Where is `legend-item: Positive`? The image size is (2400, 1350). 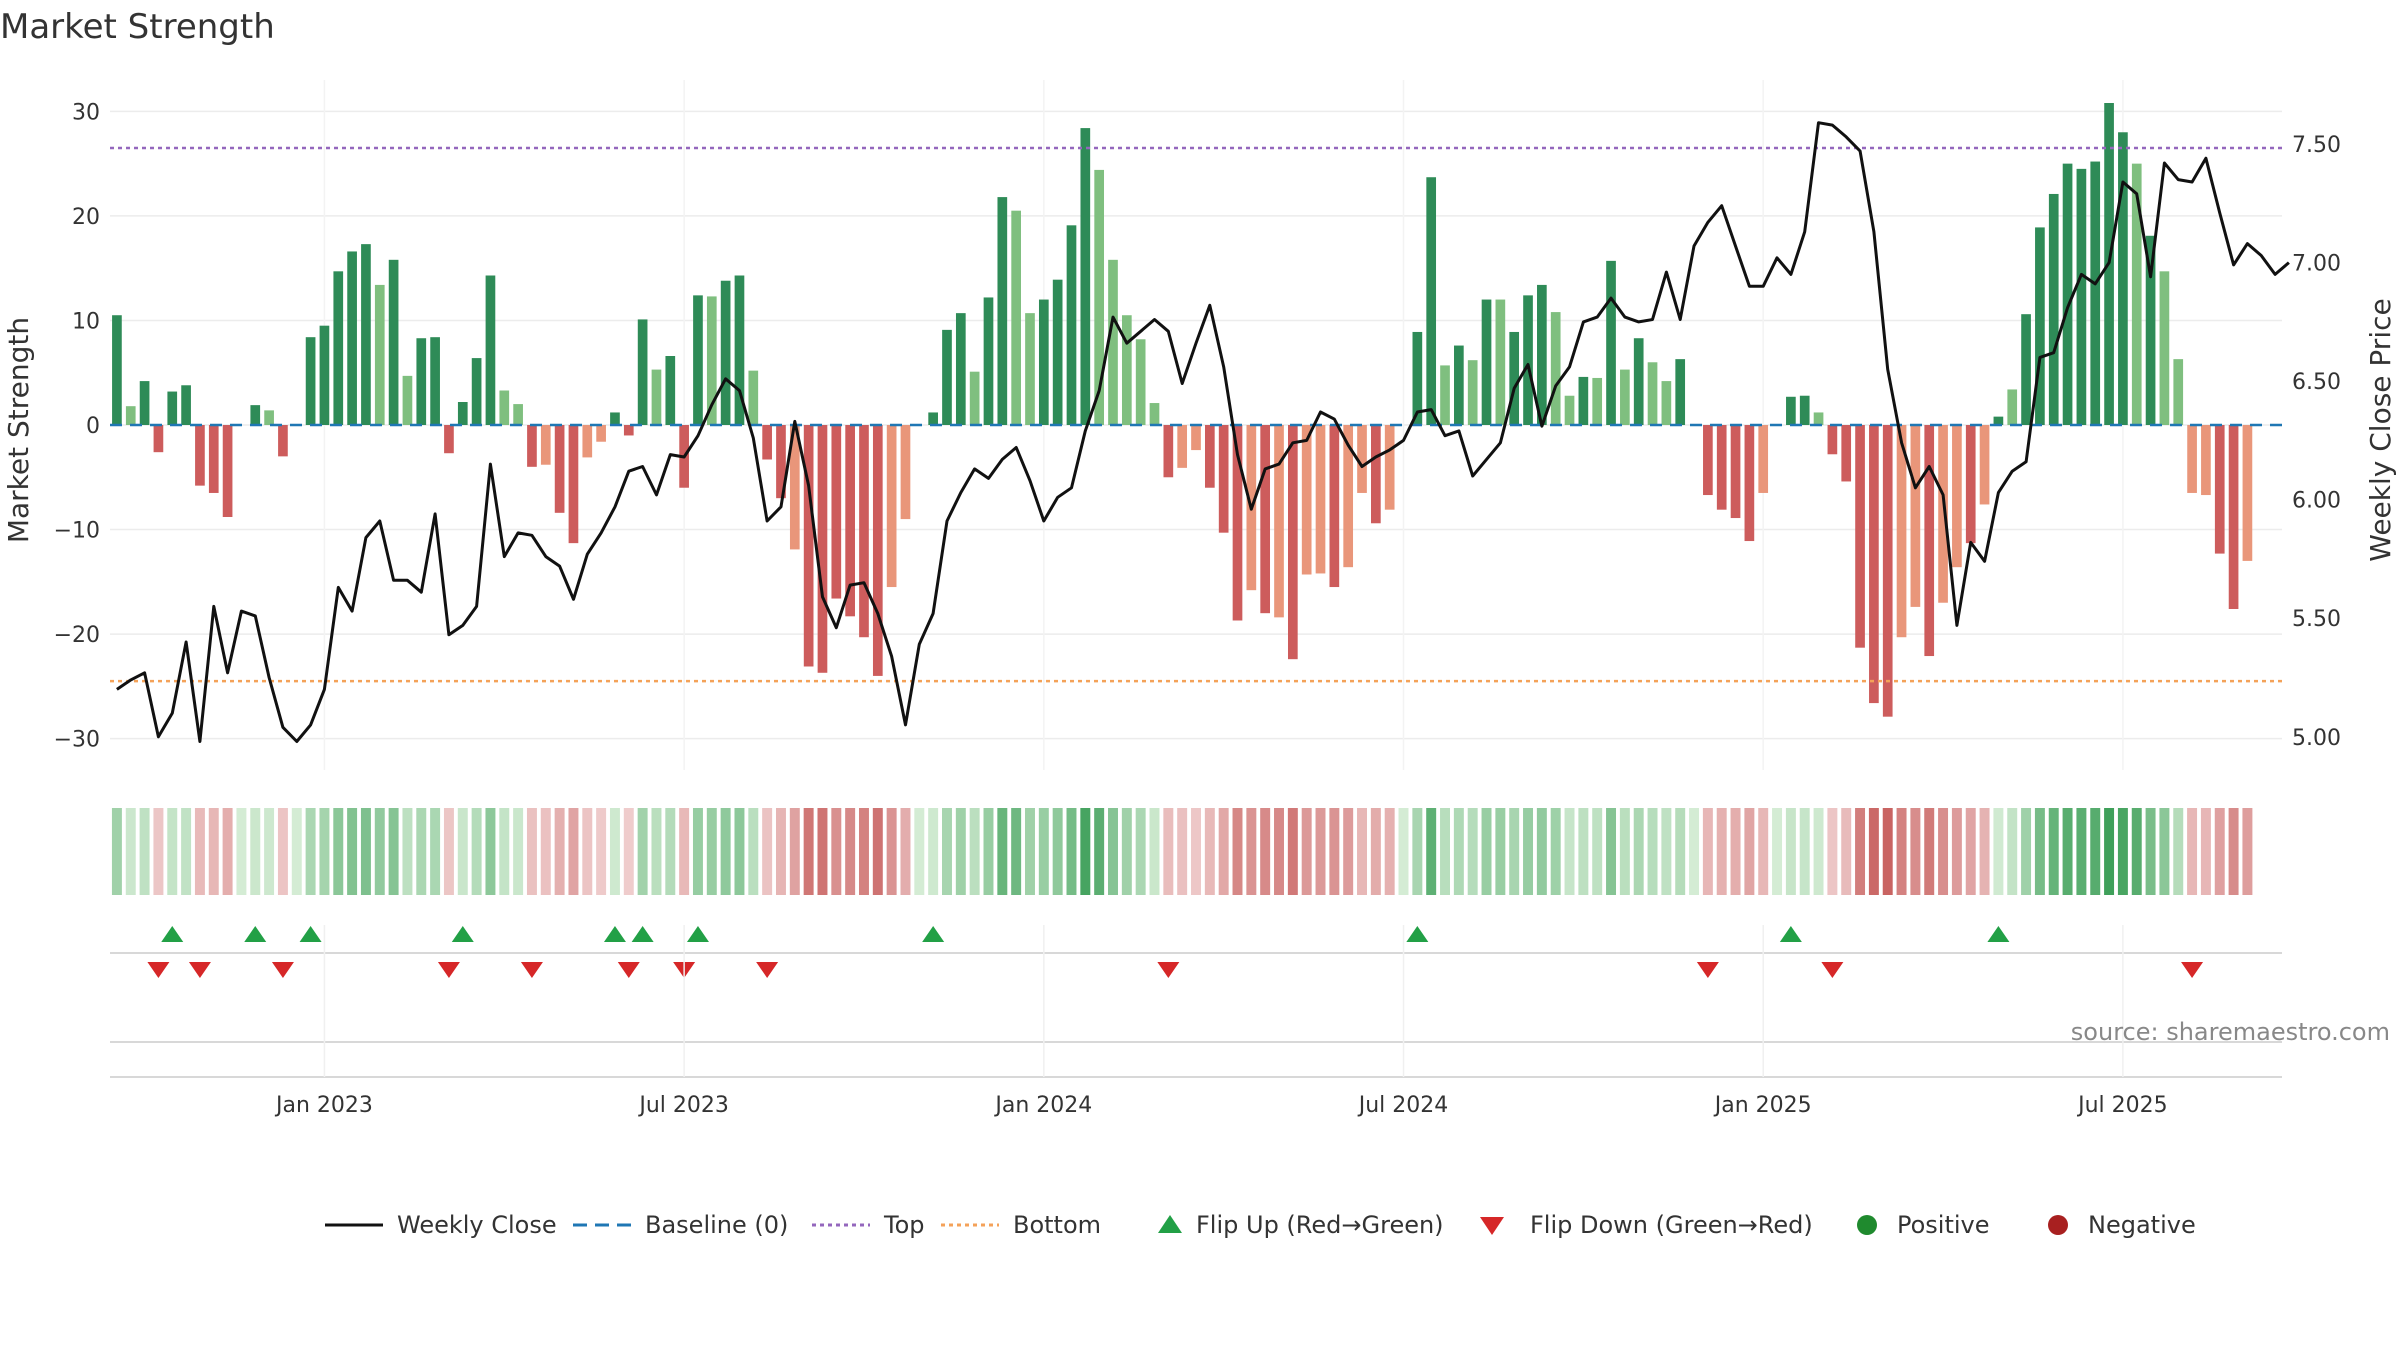
legend-item: Positive is located at coordinates (1923, 1225).